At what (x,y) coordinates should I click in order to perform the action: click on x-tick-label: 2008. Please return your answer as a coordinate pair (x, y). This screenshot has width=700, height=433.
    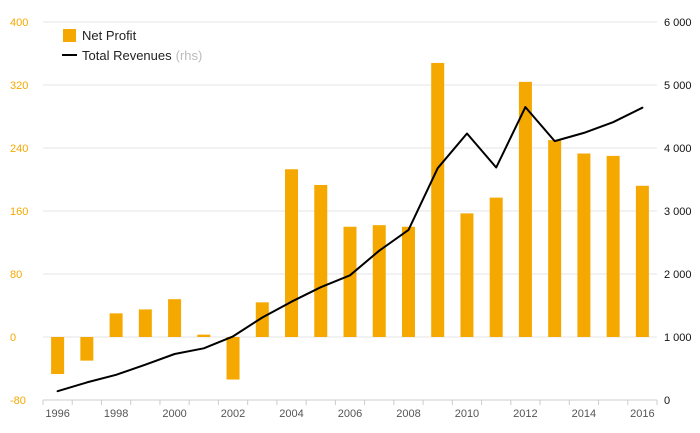
    Looking at the image, I should click on (408, 414).